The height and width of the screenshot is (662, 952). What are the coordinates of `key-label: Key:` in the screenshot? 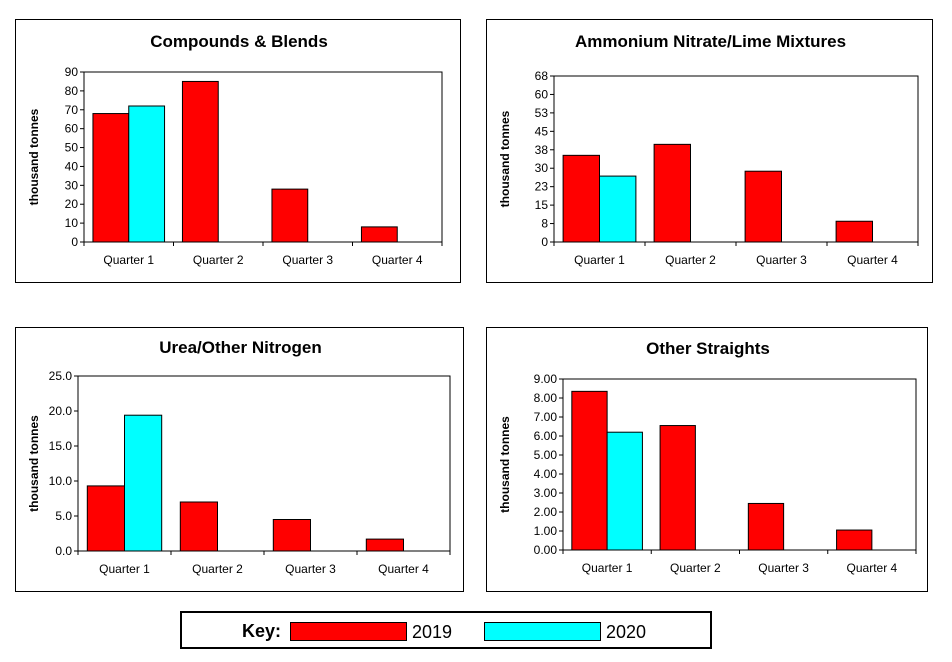 It's located at (262, 631).